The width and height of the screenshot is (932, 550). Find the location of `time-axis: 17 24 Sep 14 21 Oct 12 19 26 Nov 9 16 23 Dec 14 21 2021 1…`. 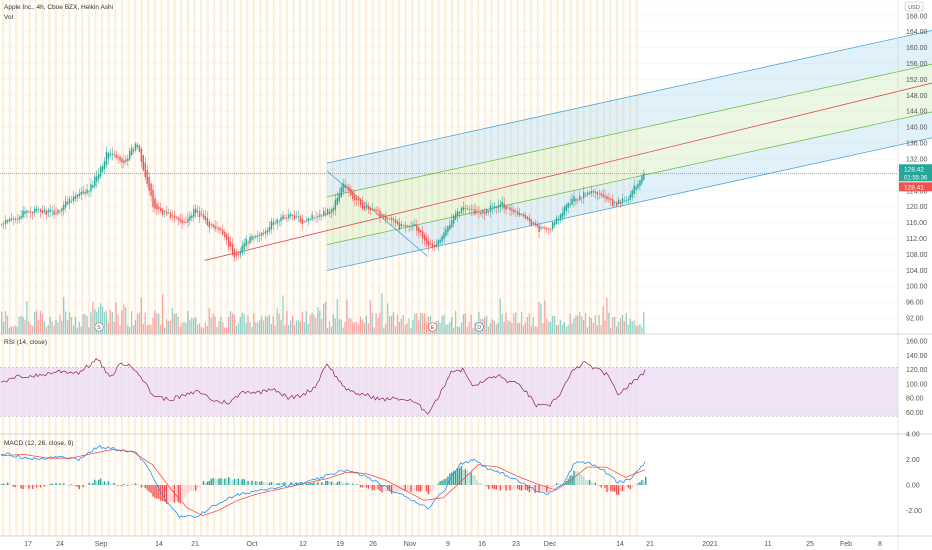

time-axis: 17 24 Sep 14 21 Oct 12 19 26 Nov 9 16 23 Dec 14 21 2021 1… is located at coordinates (453, 544).